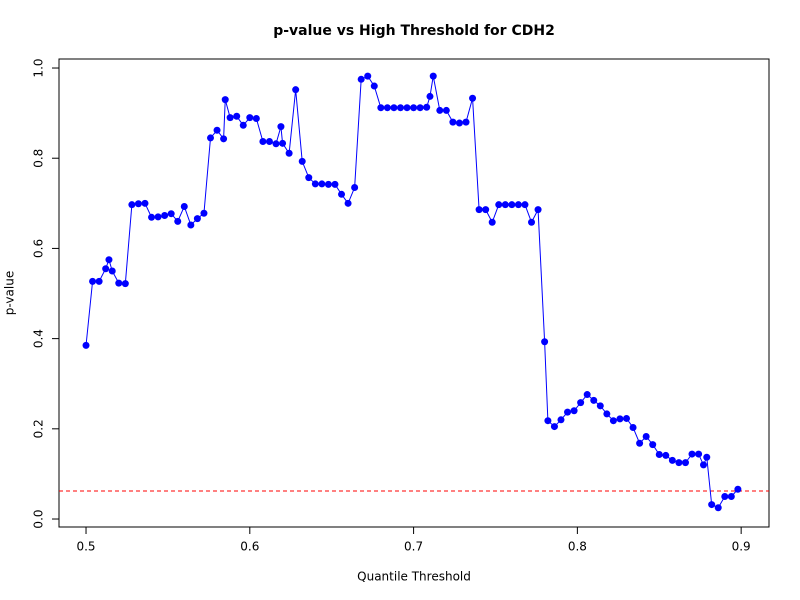 The width and height of the screenshot is (800, 600). I want to click on y-tick-label: 0.4, so click(39, 338).